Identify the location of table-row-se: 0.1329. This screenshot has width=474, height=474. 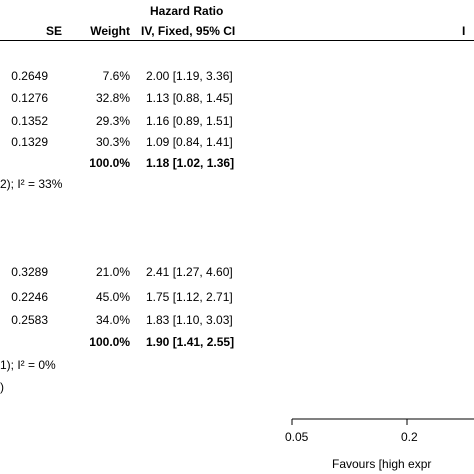
(29, 142).